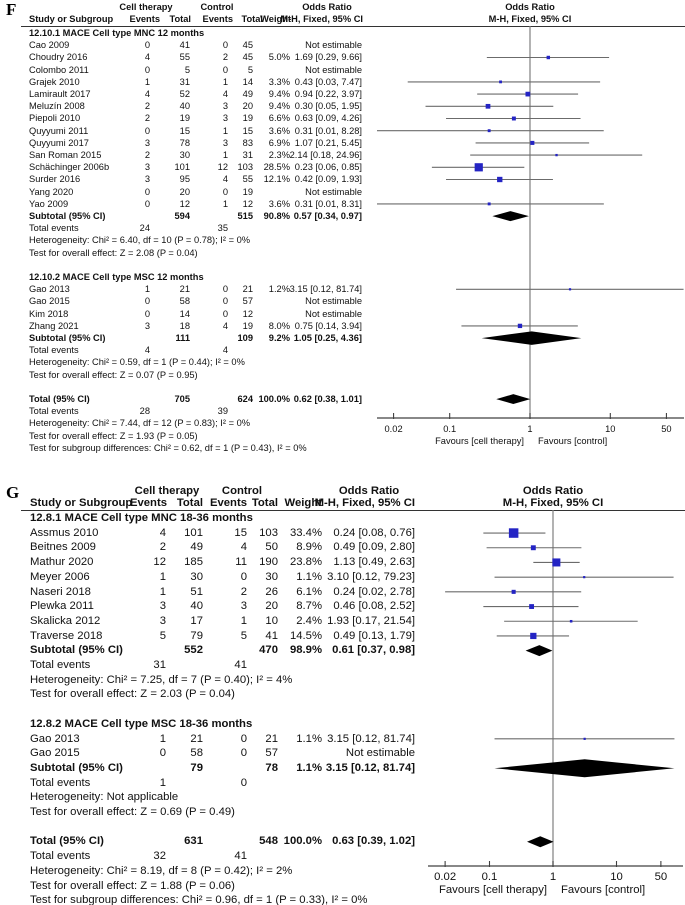  What do you see at coordinates (184, 155) in the screenshot?
I see `cell-total: 30` at bounding box center [184, 155].